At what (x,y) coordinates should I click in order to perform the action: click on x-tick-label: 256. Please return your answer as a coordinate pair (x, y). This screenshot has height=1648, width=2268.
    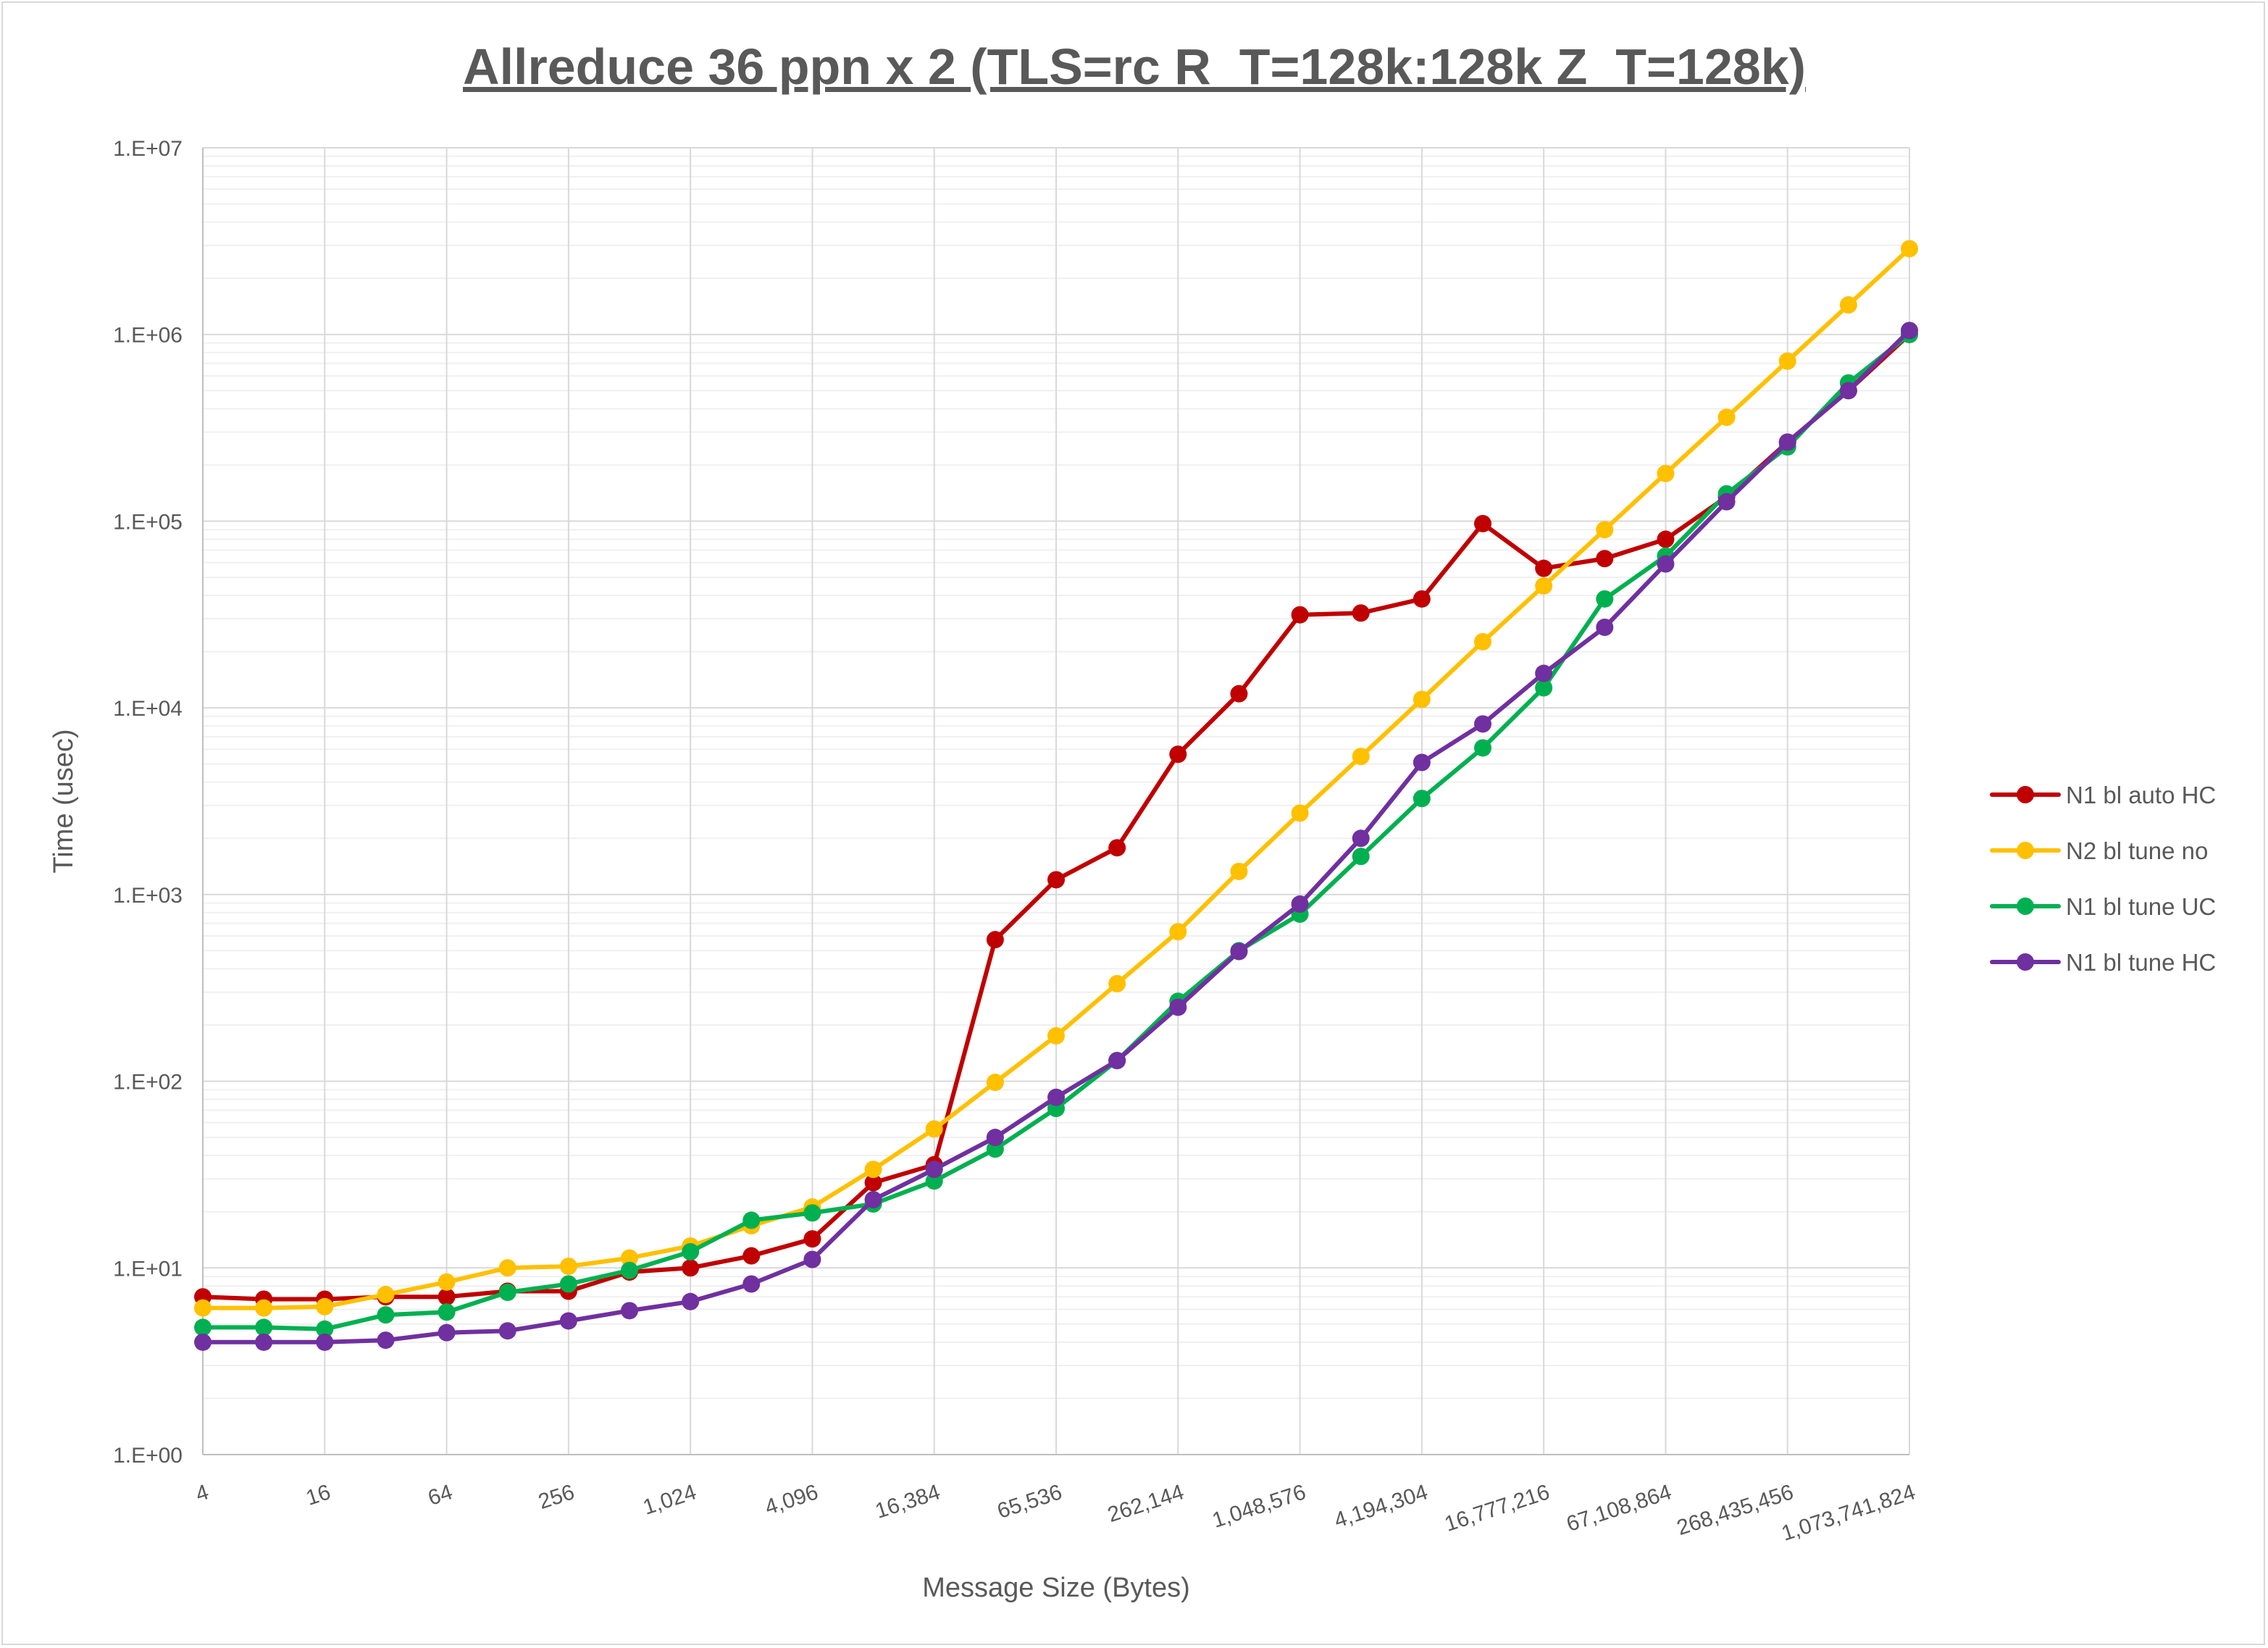
    Looking at the image, I should click on (556, 1497).